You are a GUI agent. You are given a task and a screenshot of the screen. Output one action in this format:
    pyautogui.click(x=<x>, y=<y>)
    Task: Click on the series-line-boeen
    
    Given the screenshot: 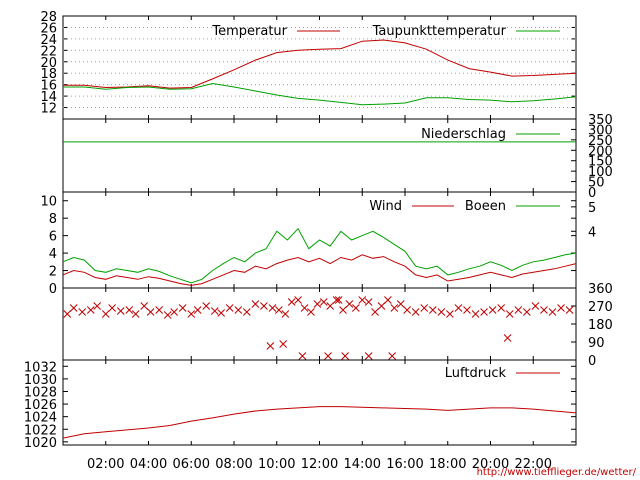 What is the action you would take?
    pyautogui.click(x=319, y=255)
    